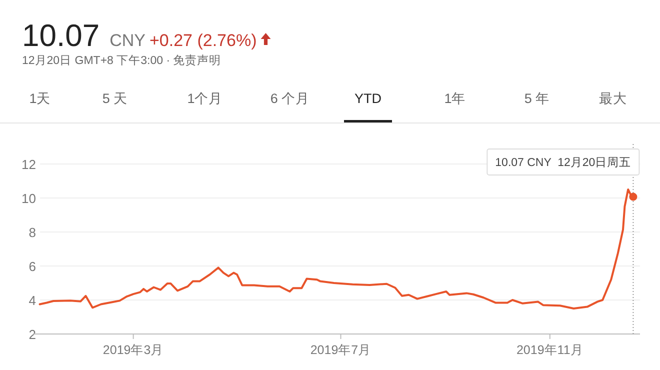 This screenshot has width=660, height=370. What do you see at coordinates (203, 40) in the screenshot?
I see `change: +0.27 (2.76%)` at bounding box center [203, 40].